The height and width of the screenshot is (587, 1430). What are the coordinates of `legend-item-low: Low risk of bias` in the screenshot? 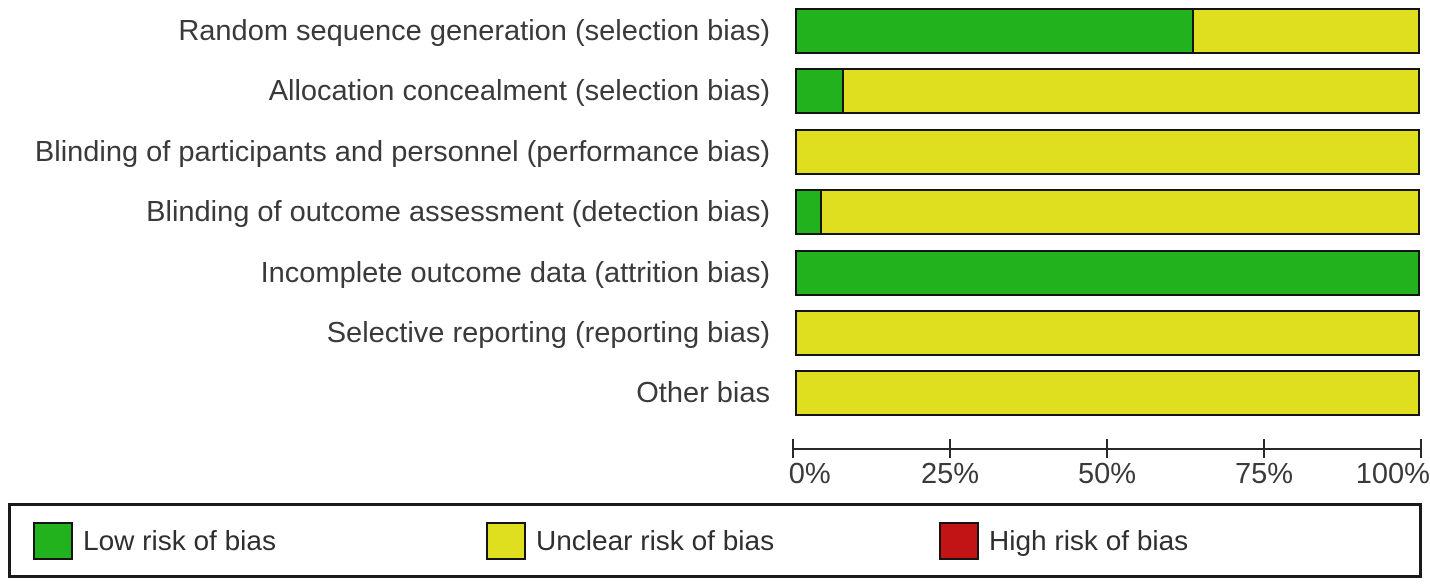 It's located at (154, 540).